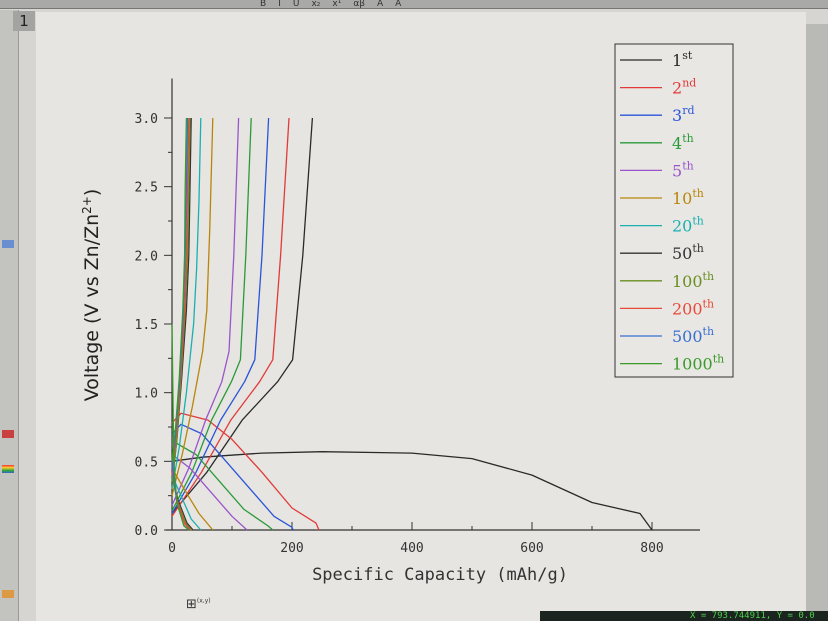 Image resolution: width=828 pixels, height=621 pixels. I want to click on legend-label: 100th, so click(693, 280).